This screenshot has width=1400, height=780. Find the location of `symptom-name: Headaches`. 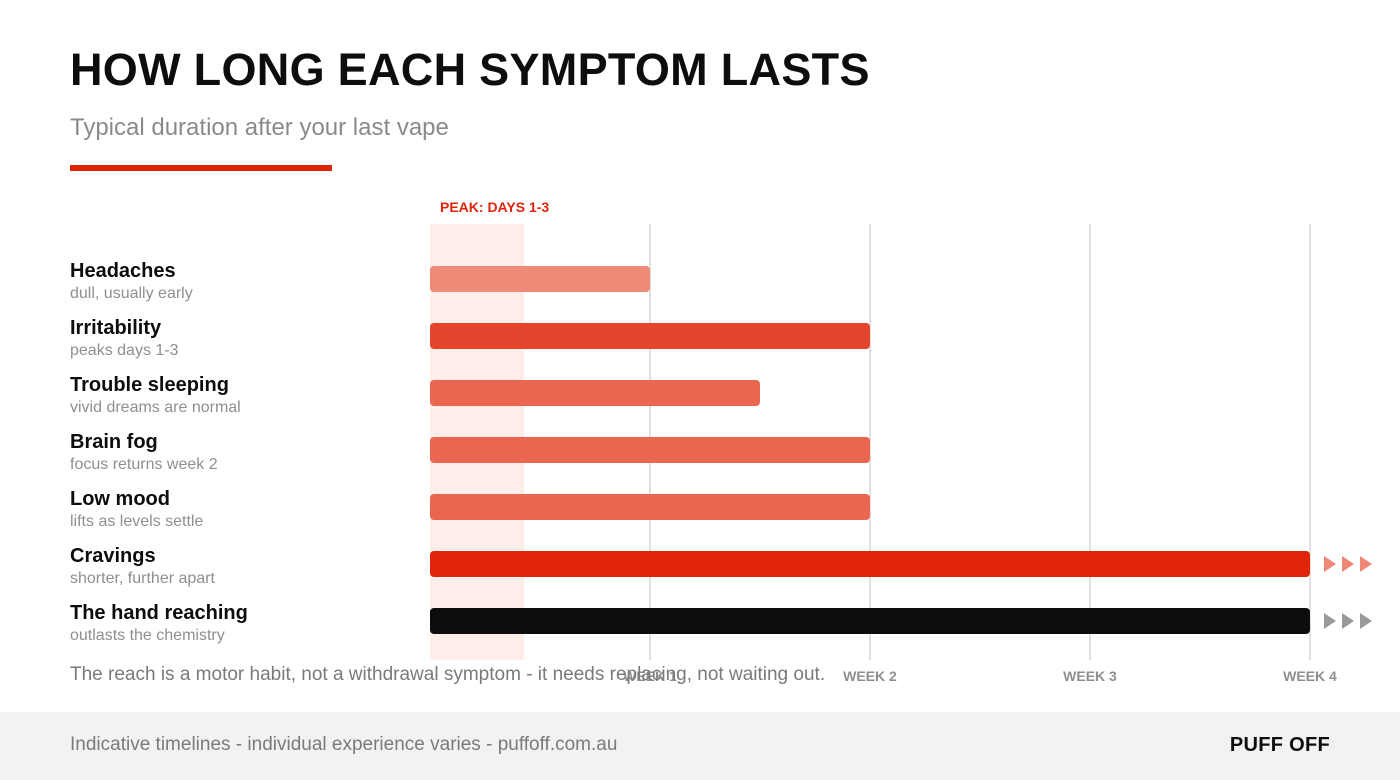

symptom-name: Headaches is located at coordinates (123, 271).